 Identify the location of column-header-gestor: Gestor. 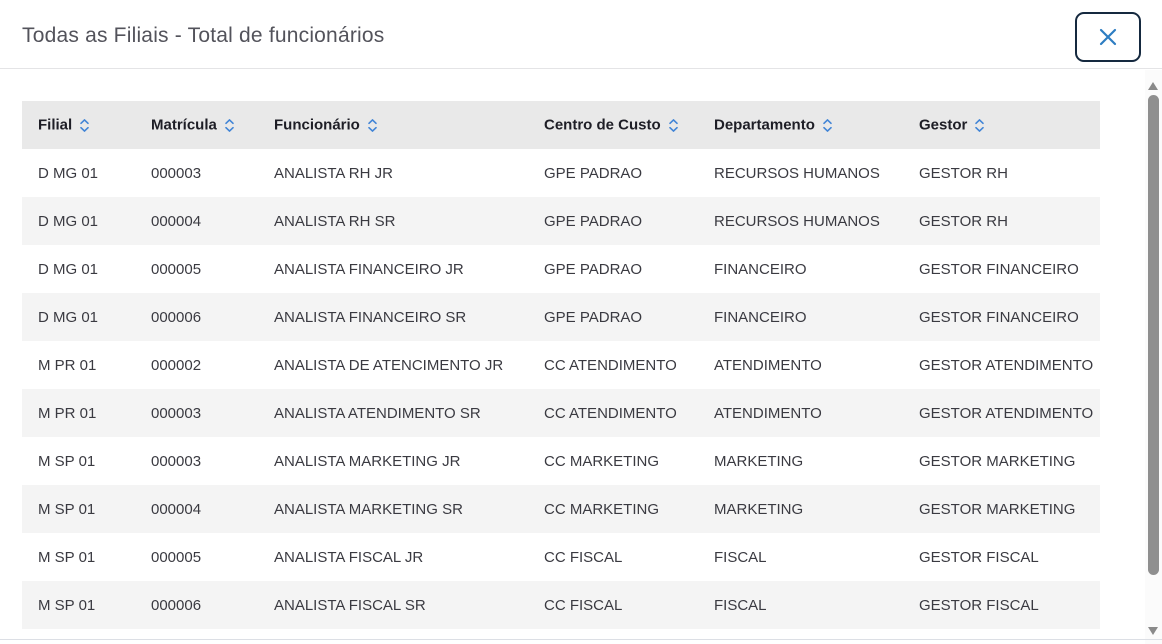
(1001, 125).